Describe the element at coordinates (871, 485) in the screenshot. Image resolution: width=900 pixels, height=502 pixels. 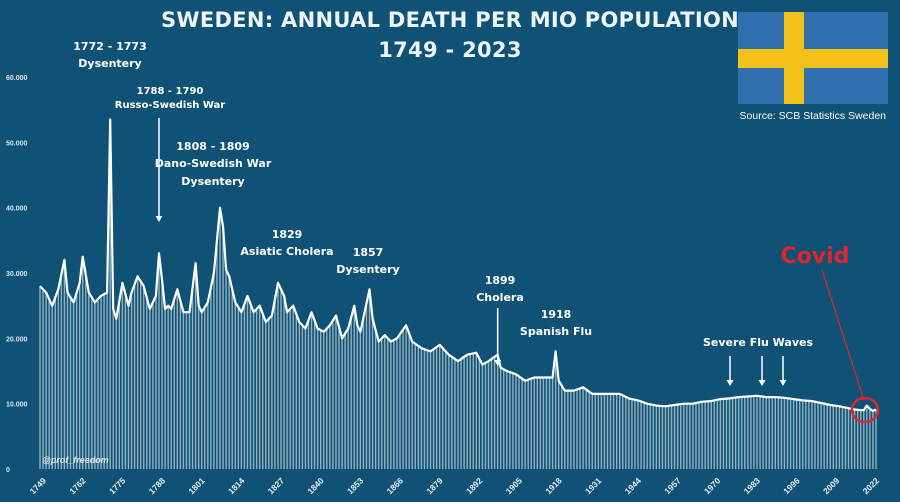
I see `x-tick-label: 2022` at that location.